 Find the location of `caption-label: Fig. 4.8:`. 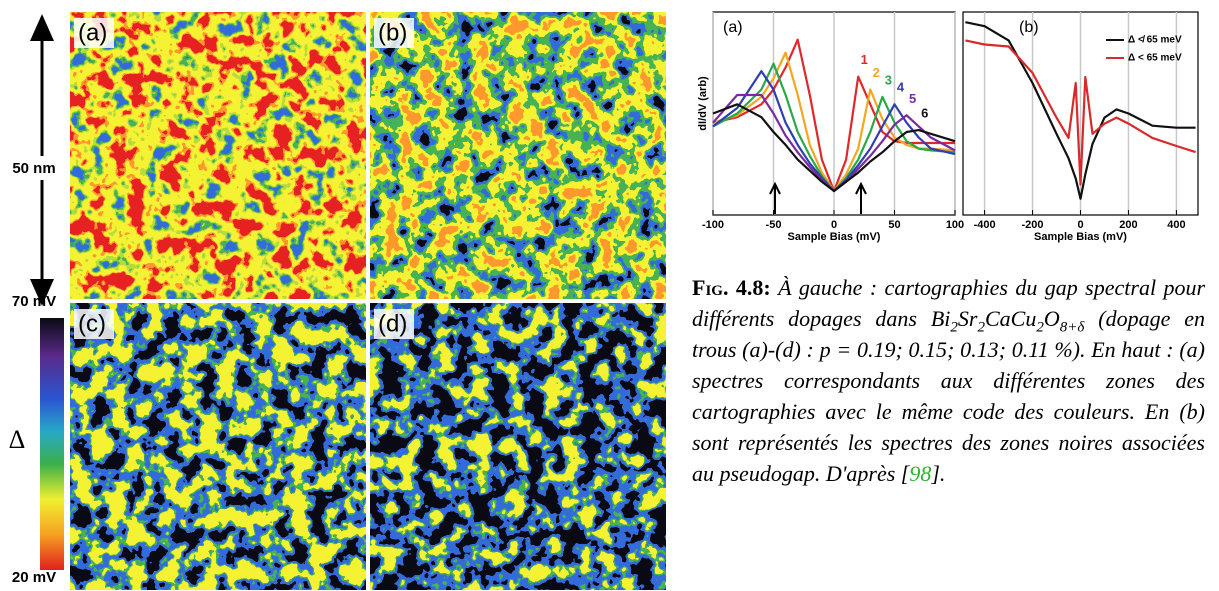

caption-label: Fig. 4.8: is located at coordinates (731, 287).